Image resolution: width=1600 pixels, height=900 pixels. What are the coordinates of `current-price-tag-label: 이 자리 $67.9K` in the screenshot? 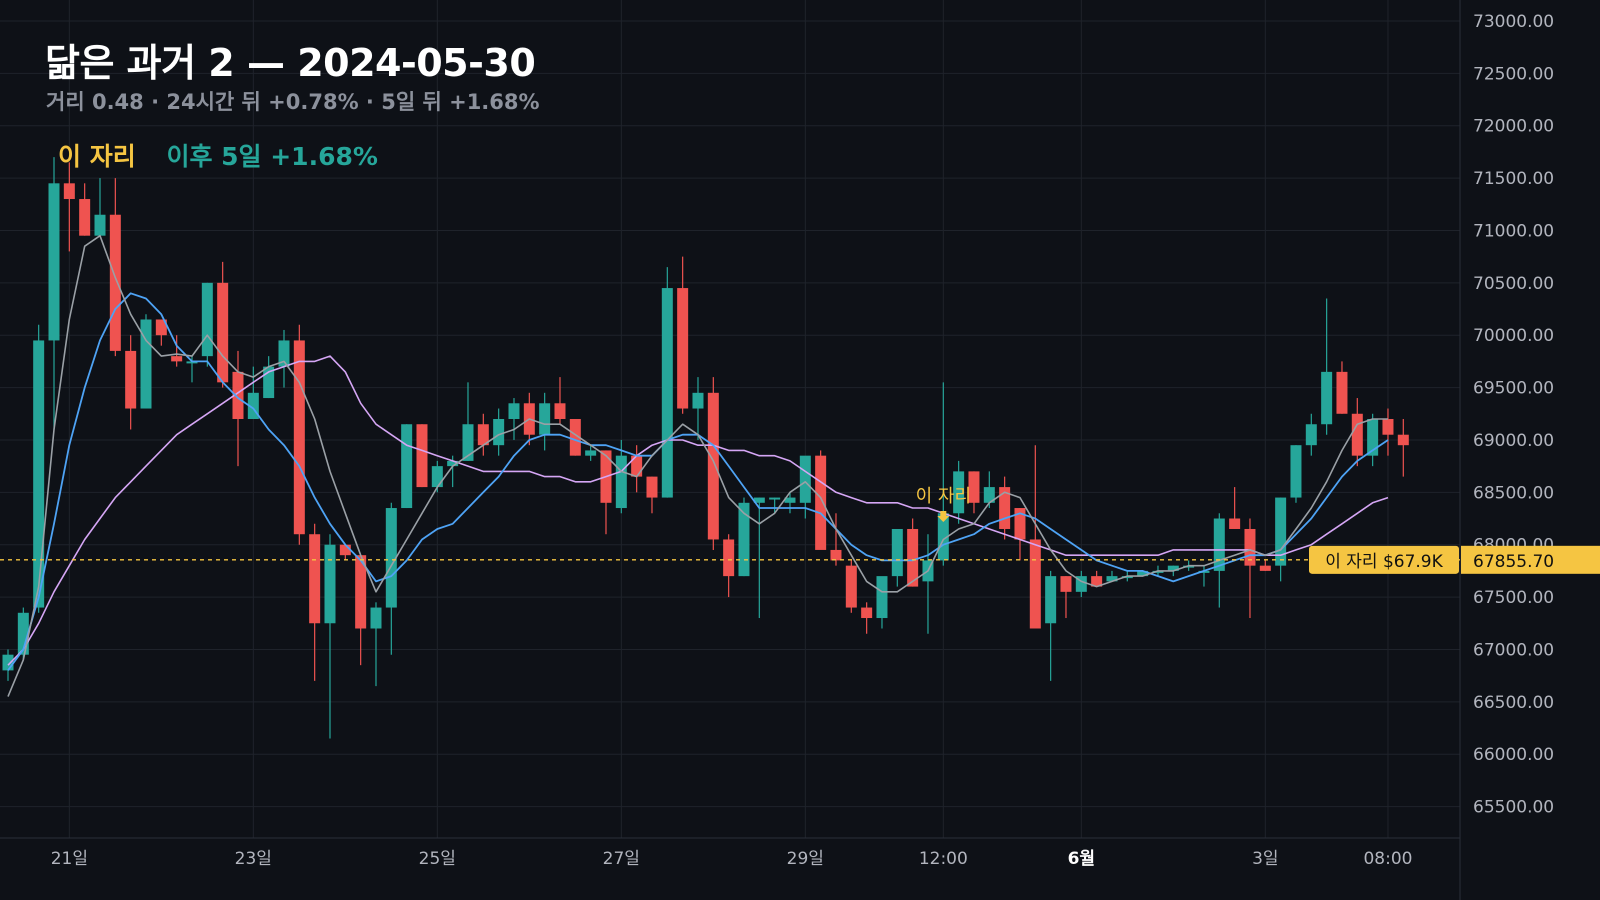 It's located at (1384, 562).